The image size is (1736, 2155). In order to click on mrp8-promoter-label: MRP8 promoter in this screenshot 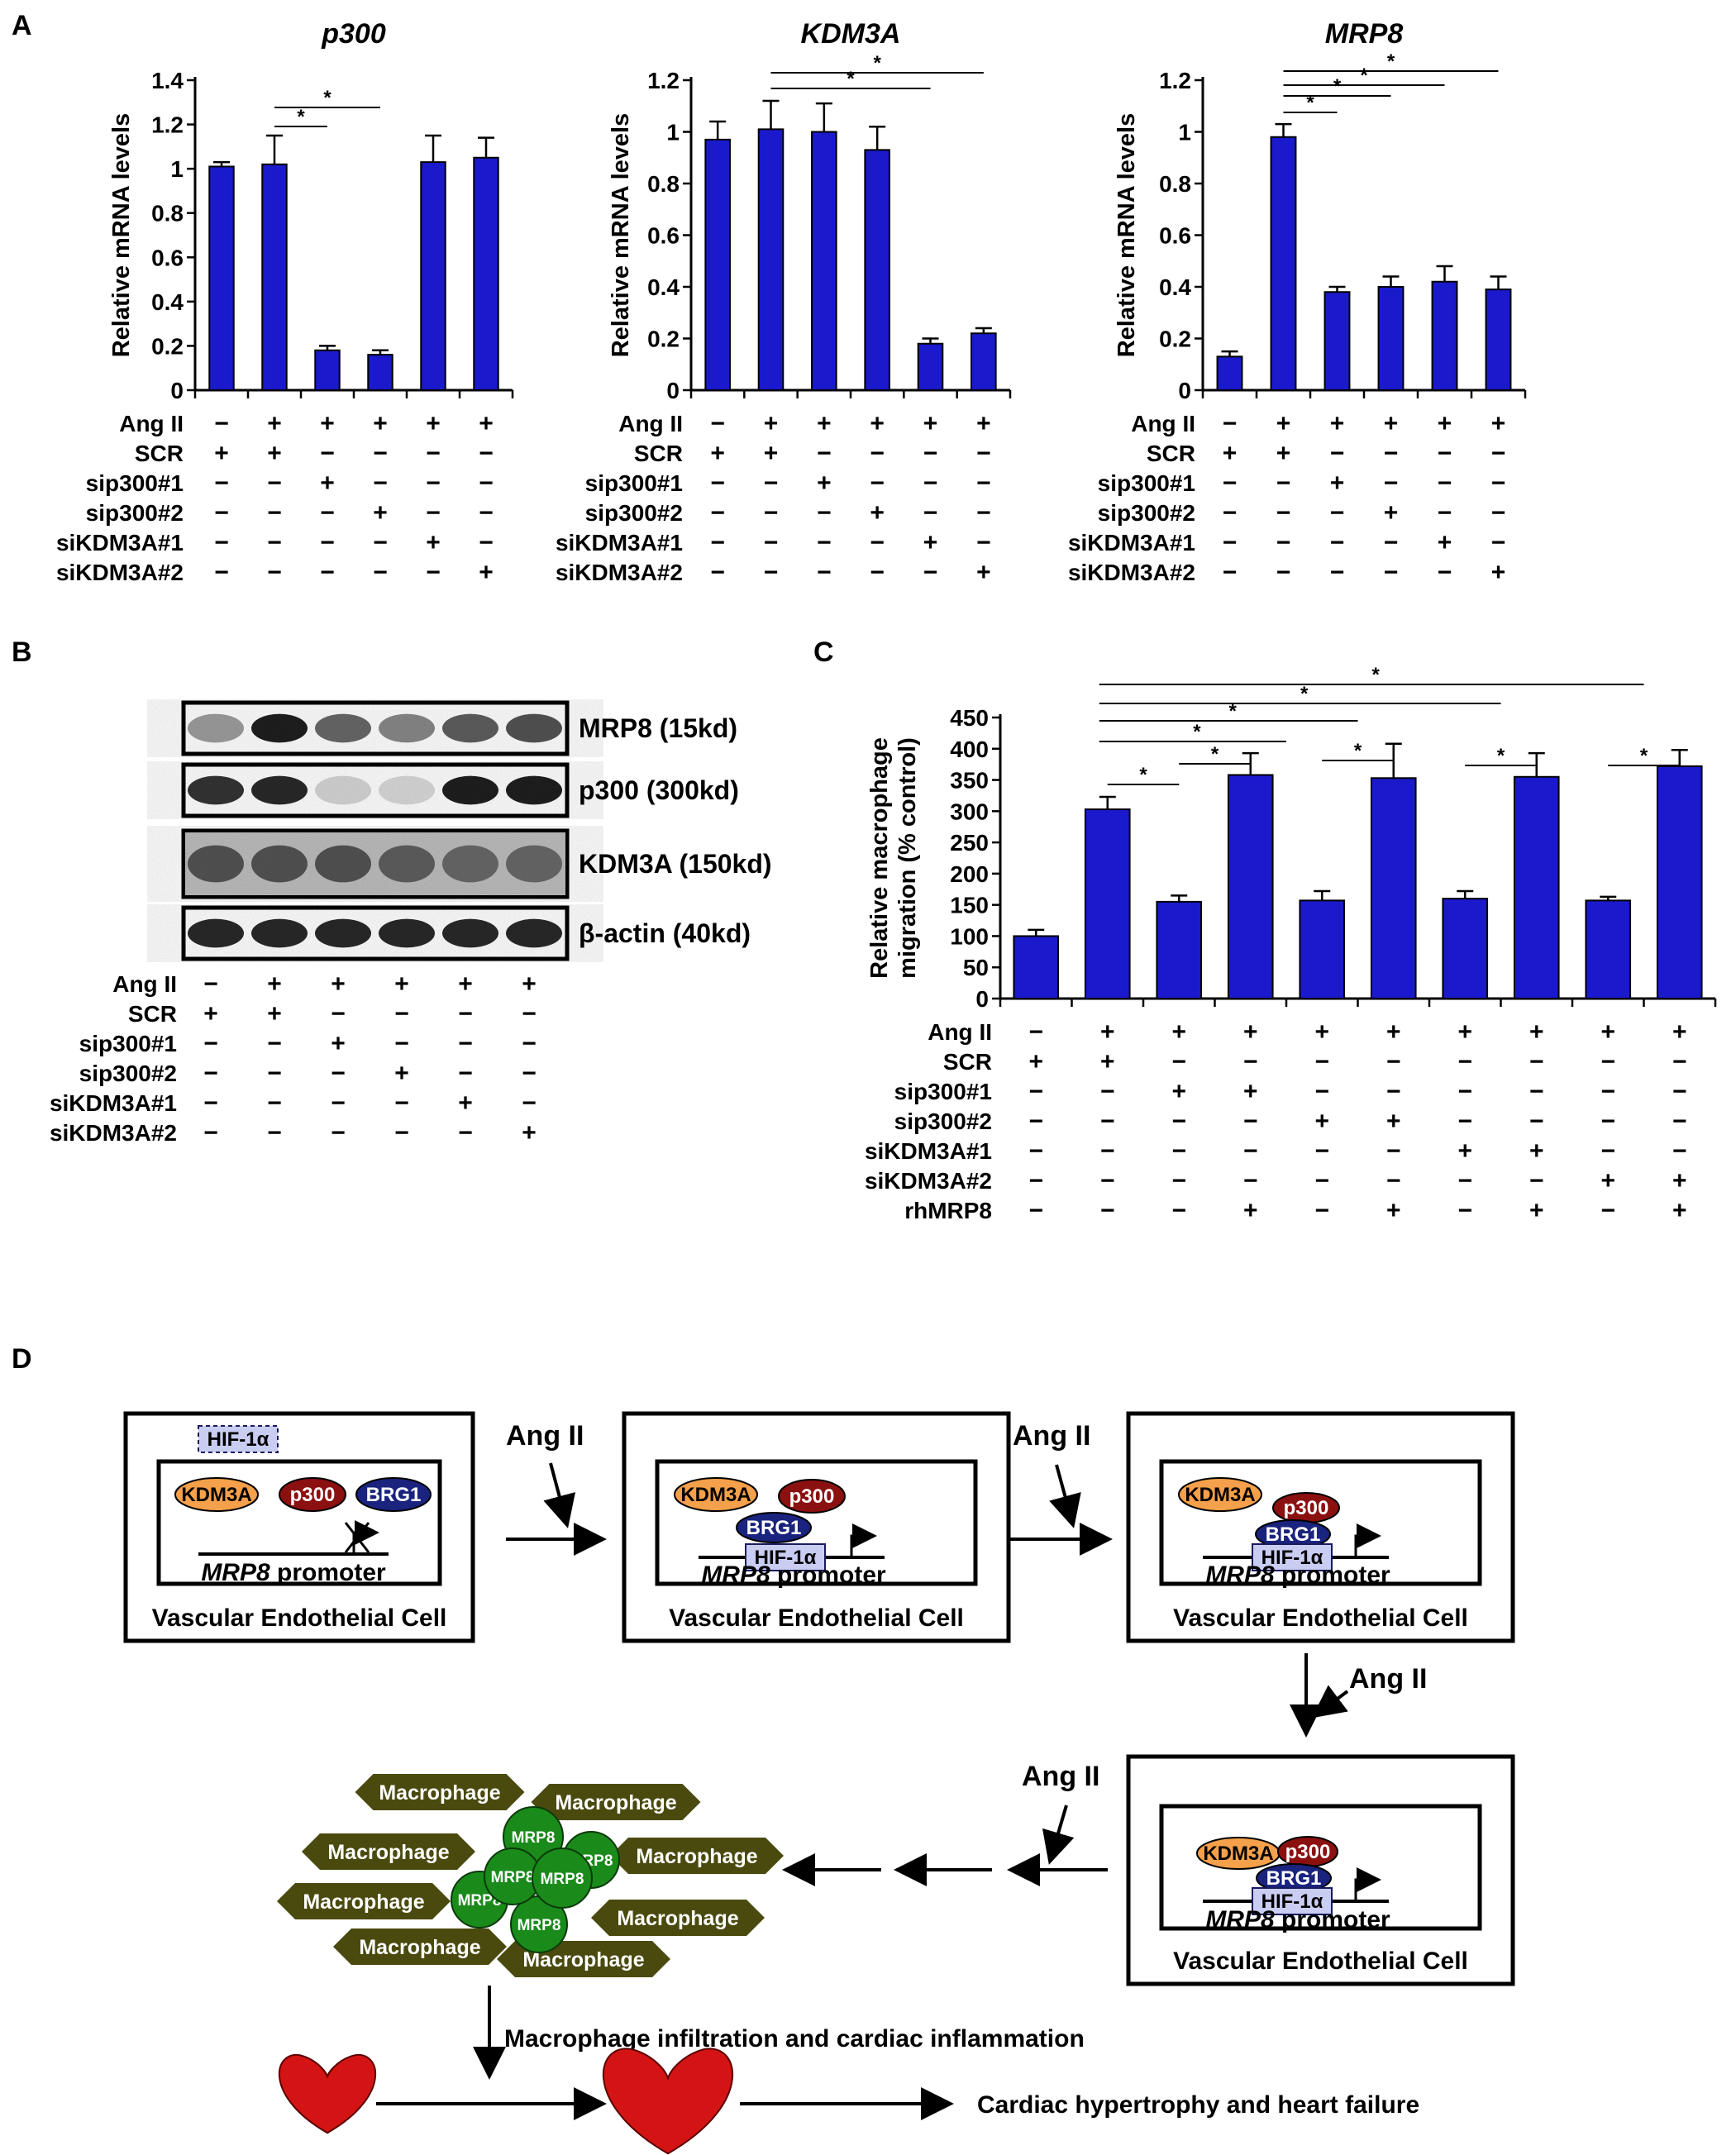, I will do `click(1297, 1575)`.